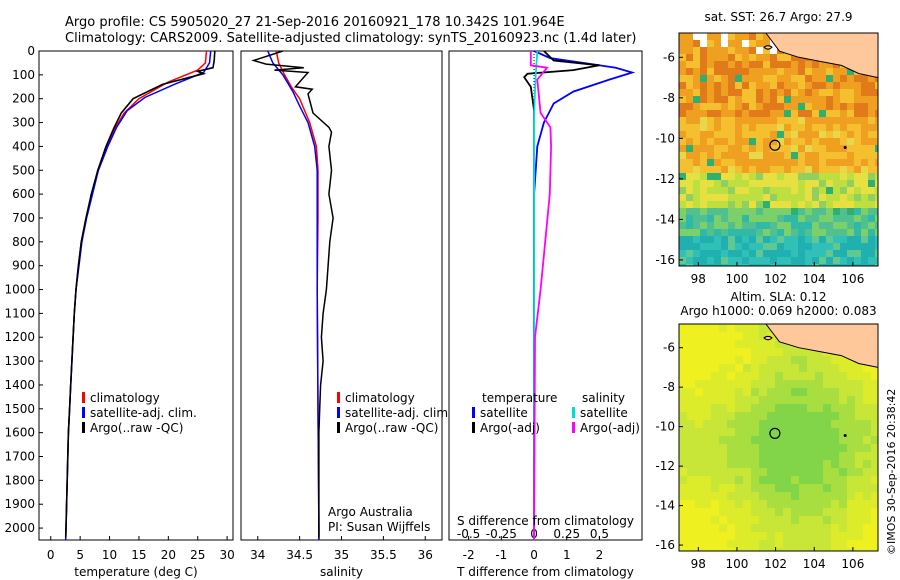 Image resolution: width=900 pixels, height=580 pixels. I want to click on y-tick-label: 900, so click(23, 266).